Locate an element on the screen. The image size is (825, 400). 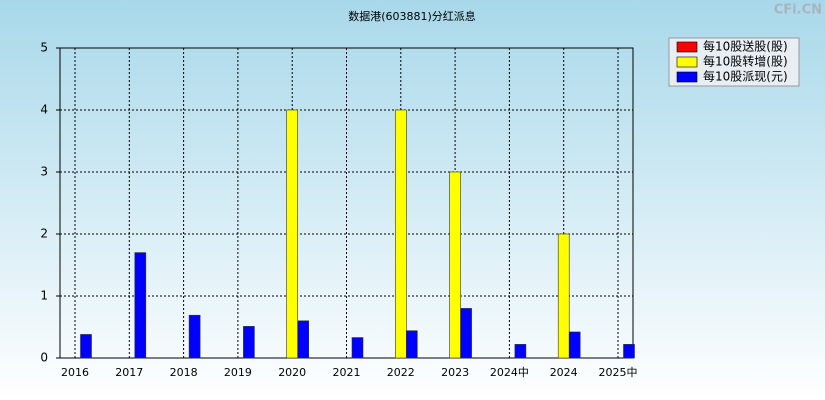
x-tick-label: 2016 is located at coordinates (75, 372).